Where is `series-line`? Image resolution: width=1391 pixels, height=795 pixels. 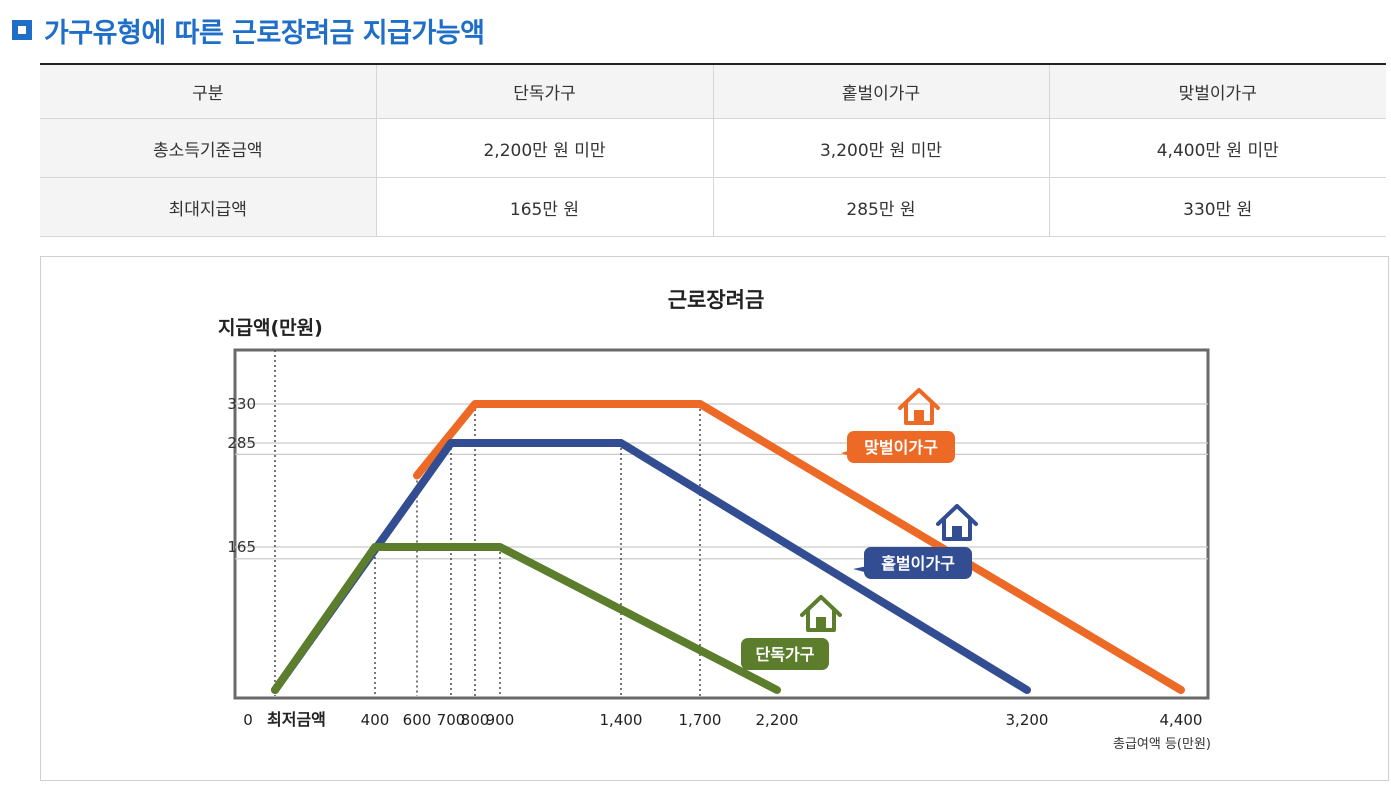 series-line is located at coordinates (526, 618).